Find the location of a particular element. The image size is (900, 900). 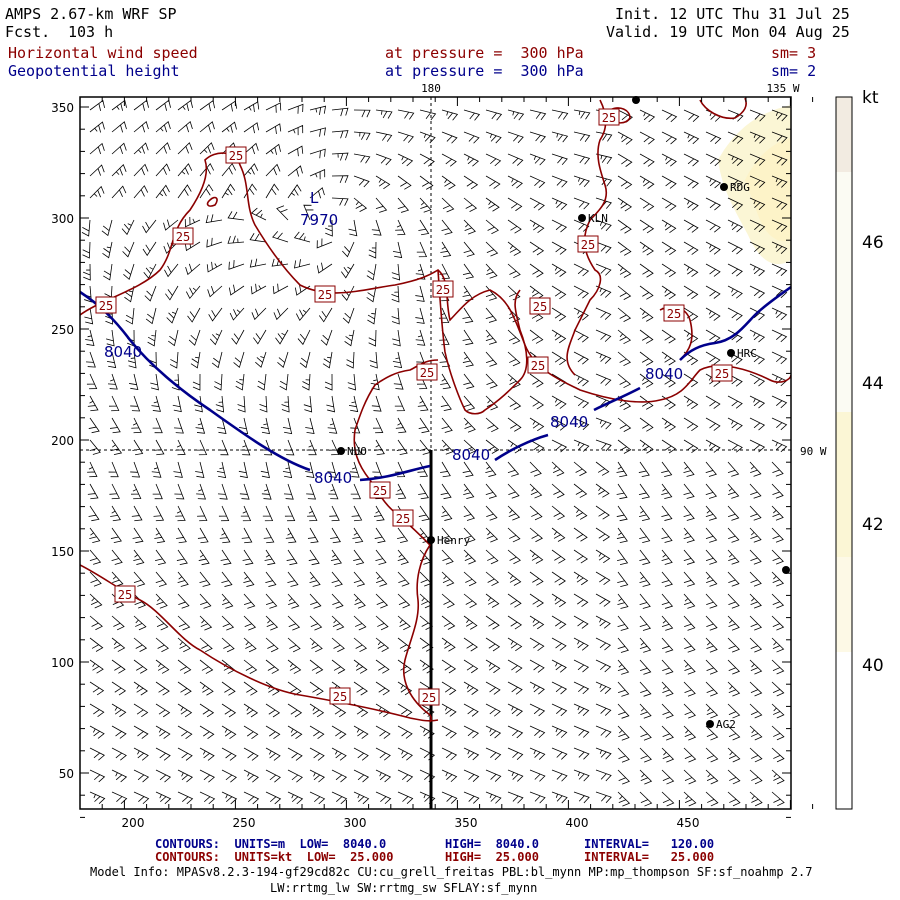

x-tick-label: 350 is located at coordinates (466, 823).